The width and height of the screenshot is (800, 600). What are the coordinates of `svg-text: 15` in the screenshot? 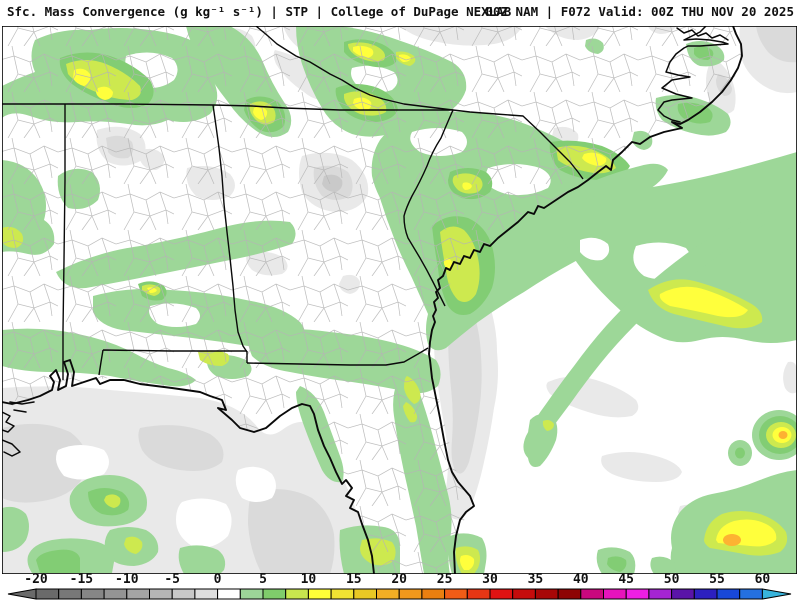 It's located at (354, 579).